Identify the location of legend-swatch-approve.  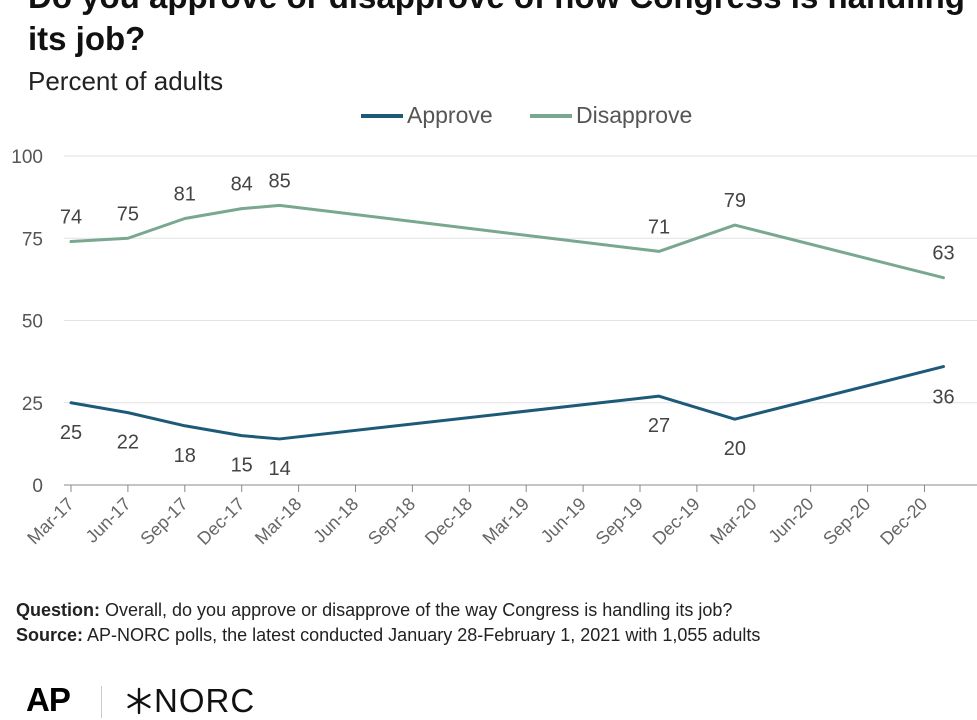
(382, 115).